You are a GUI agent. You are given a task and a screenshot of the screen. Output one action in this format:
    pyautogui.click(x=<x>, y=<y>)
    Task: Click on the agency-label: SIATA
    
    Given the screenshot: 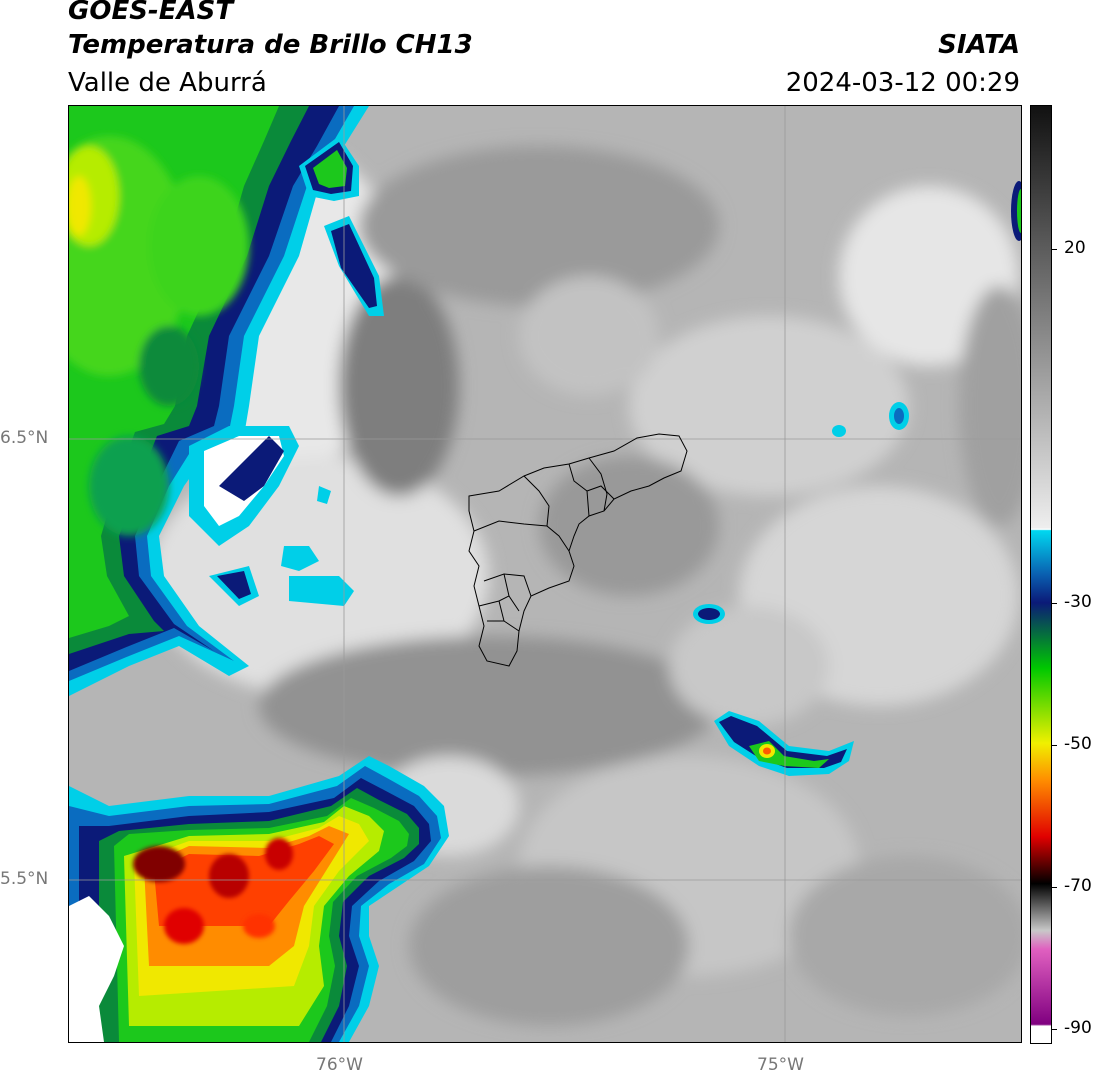 What is the action you would take?
    pyautogui.click(x=979, y=45)
    